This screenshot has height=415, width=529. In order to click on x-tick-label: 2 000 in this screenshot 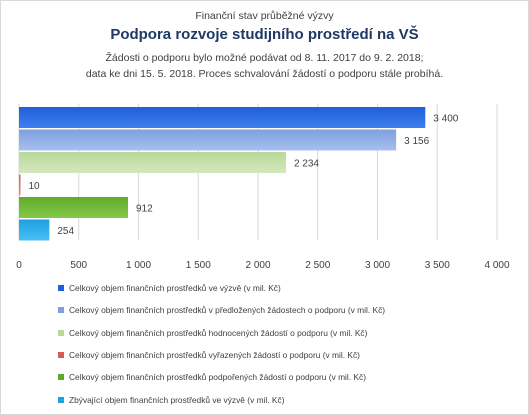, I will do `click(257, 265)`.